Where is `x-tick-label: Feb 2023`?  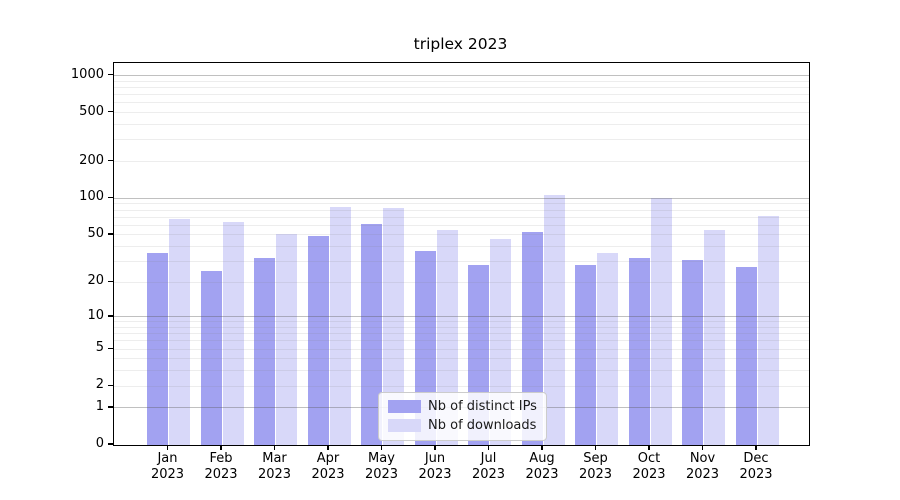 x-tick-label: Feb 2023 is located at coordinates (221, 466).